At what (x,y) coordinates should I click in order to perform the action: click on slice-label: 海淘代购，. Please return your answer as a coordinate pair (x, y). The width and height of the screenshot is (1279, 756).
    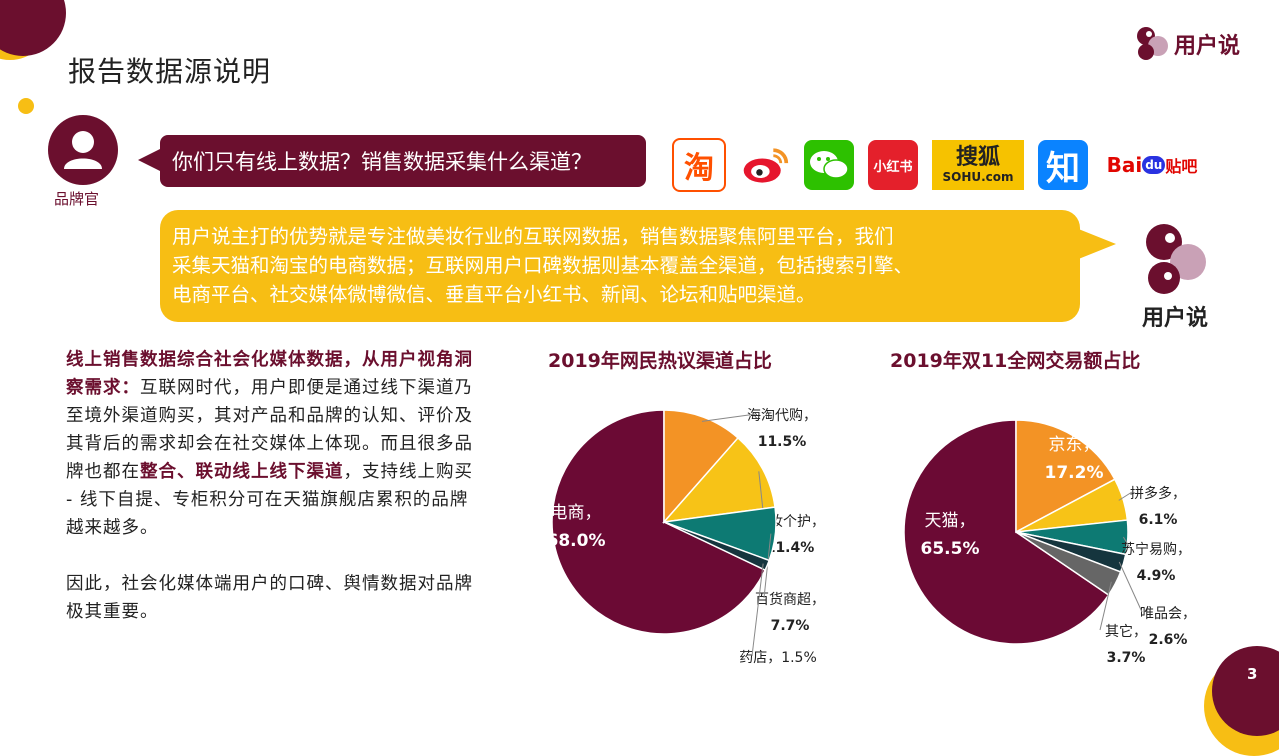
    Looking at the image, I should click on (782, 416).